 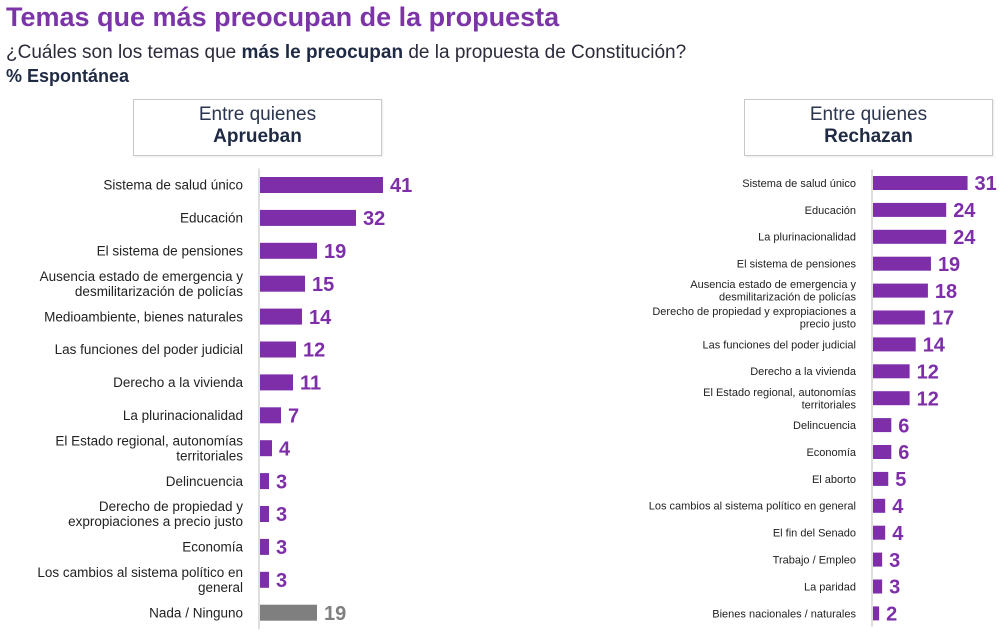 I want to click on group-header-line2: Aprueban, so click(x=257, y=136).